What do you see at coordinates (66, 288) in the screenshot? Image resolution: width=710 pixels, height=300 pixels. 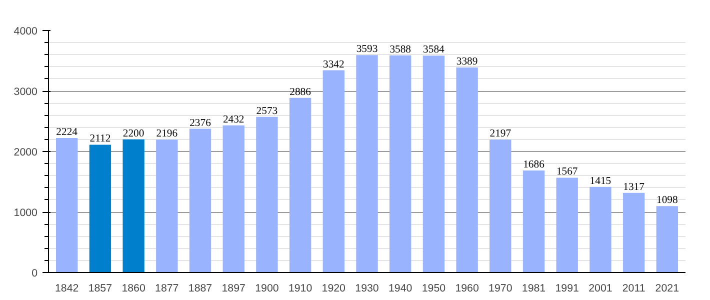 I see `x-tick-label: 1842` at bounding box center [66, 288].